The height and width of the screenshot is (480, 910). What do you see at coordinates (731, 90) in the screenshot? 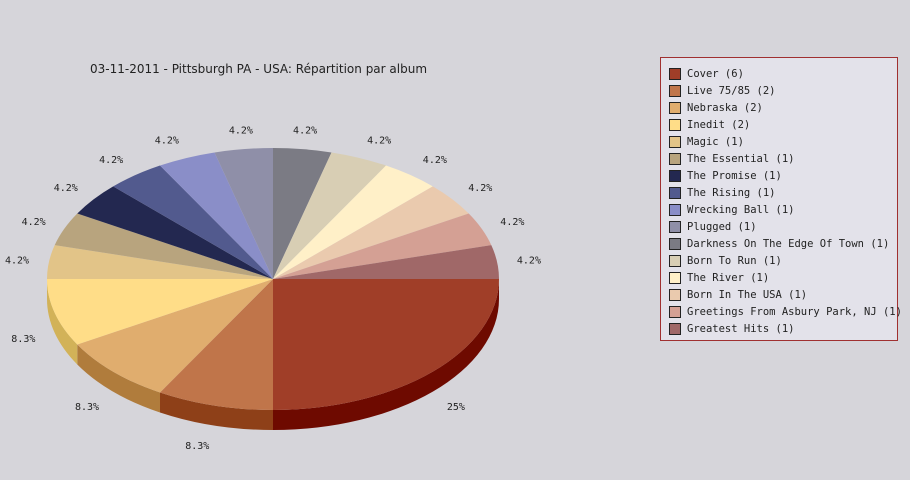
I see `legend-label: Live 75/85 (2)` at bounding box center [731, 90].